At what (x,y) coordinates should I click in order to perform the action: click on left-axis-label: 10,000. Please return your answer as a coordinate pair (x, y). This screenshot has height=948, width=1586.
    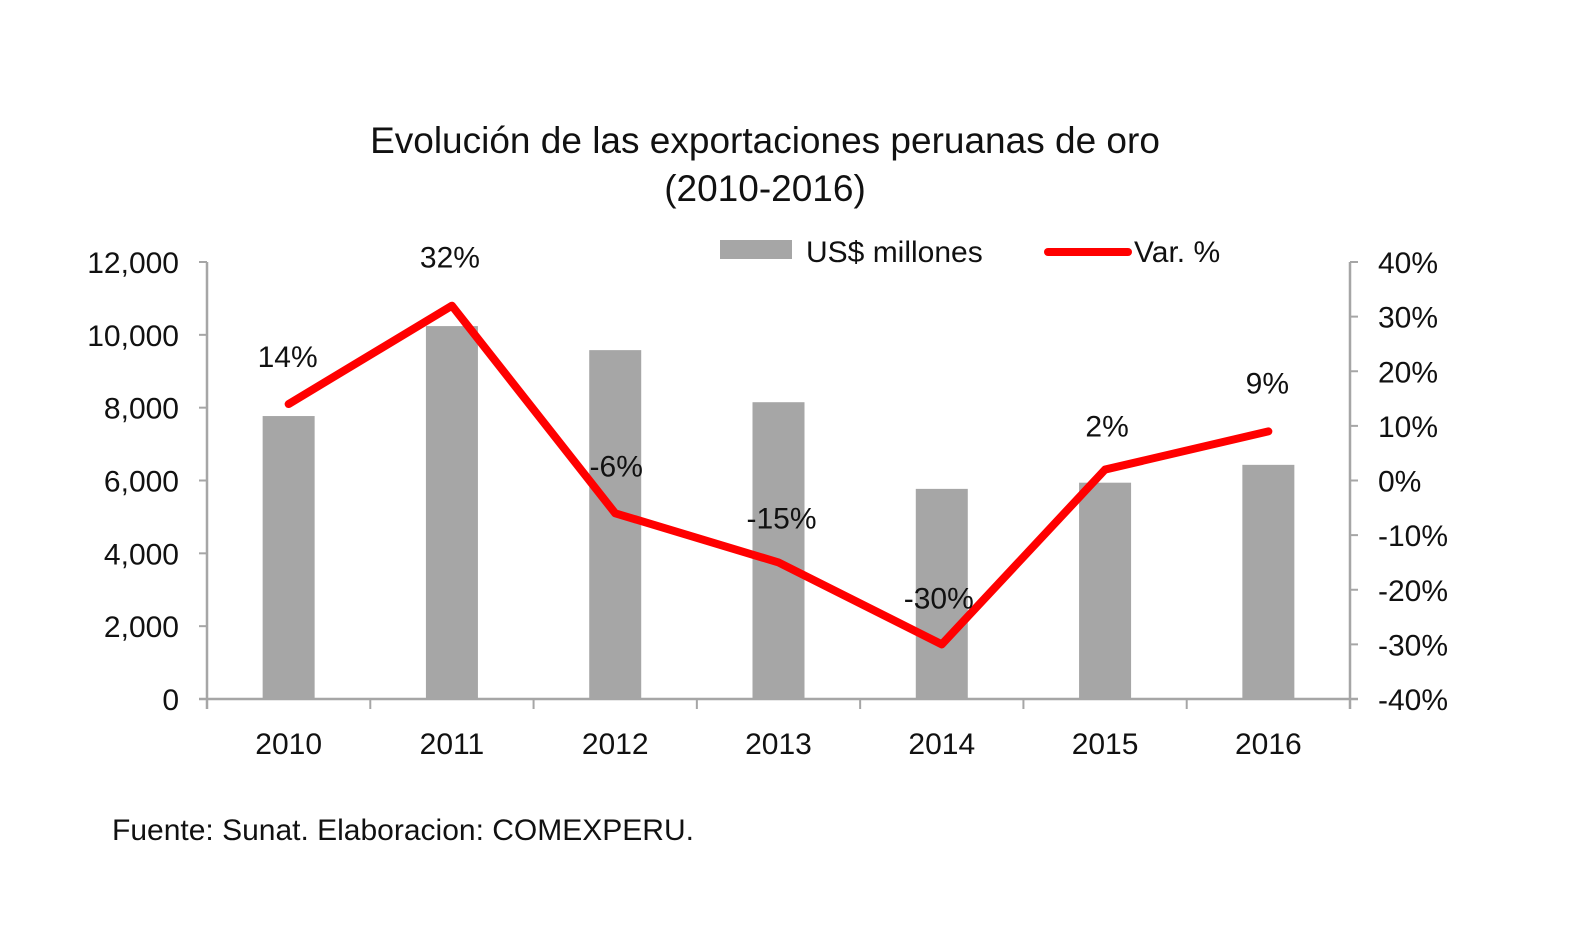
    Looking at the image, I should click on (133, 336).